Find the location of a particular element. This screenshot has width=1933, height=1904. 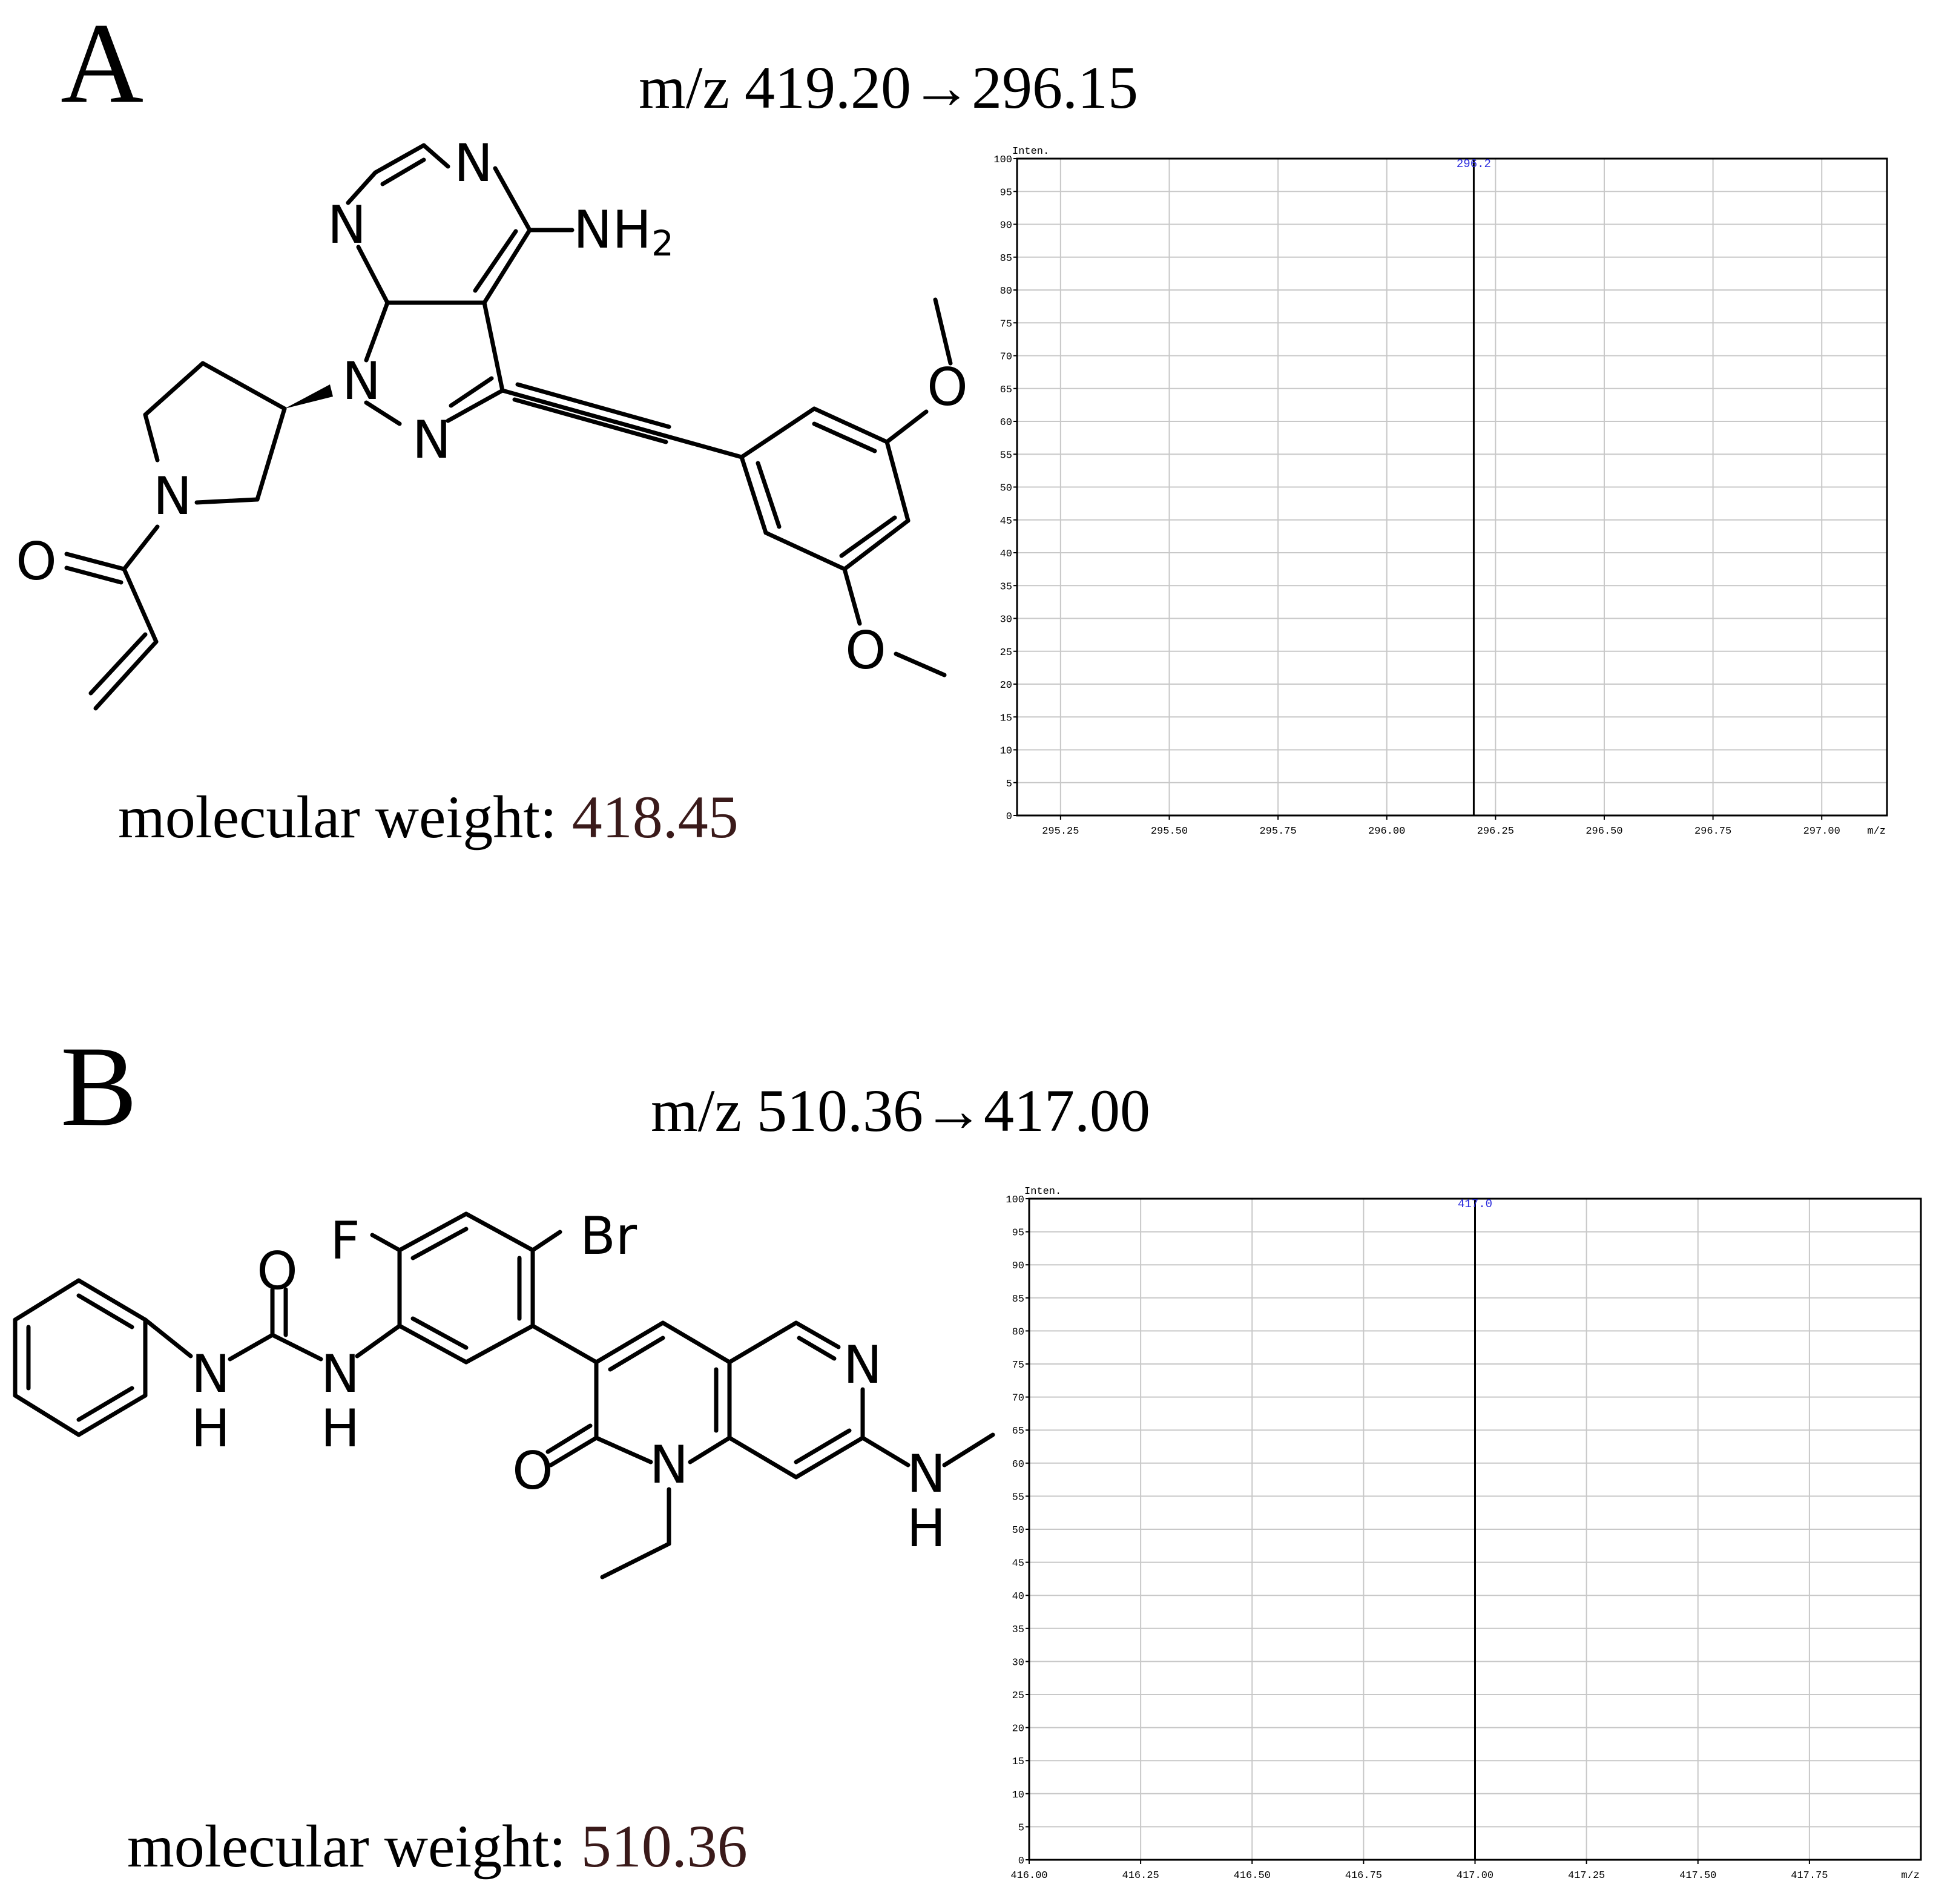

x-tick-label: 297.00 is located at coordinates (1821, 831).